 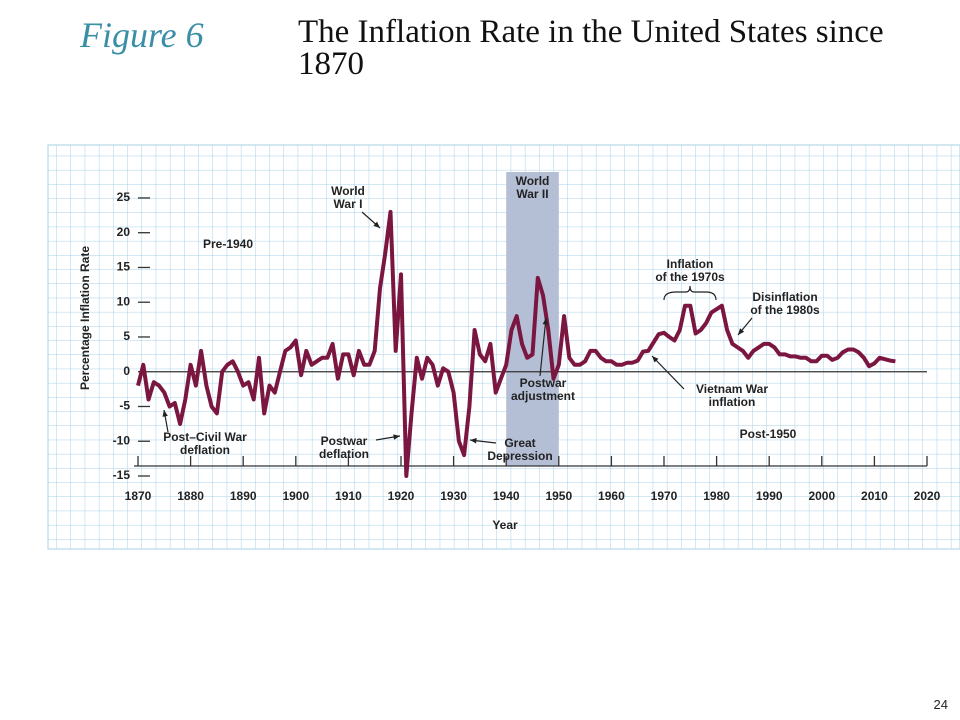 What do you see at coordinates (228, 244) in the screenshot?
I see `annotation: Pre-1940` at bounding box center [228, 244].